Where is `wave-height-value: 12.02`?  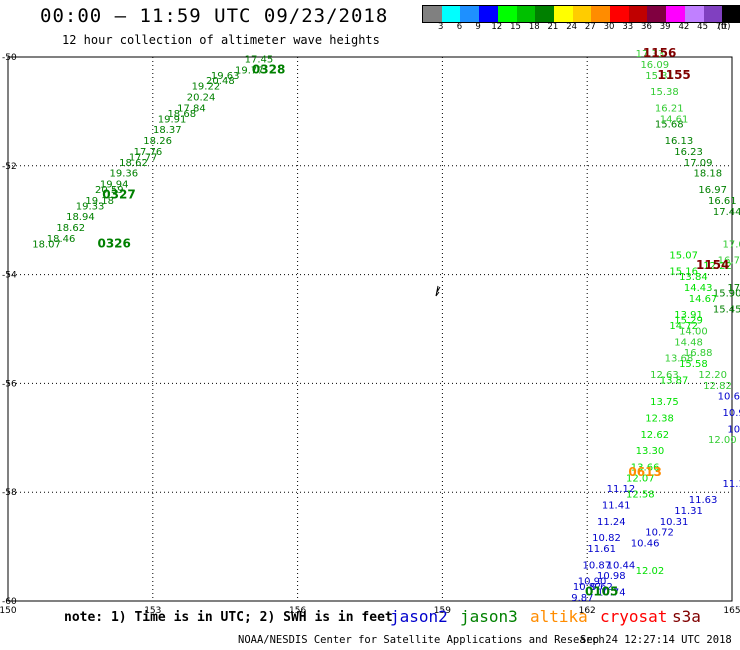 wave-height-value: 12.02 is located at coordinates (650, 571).